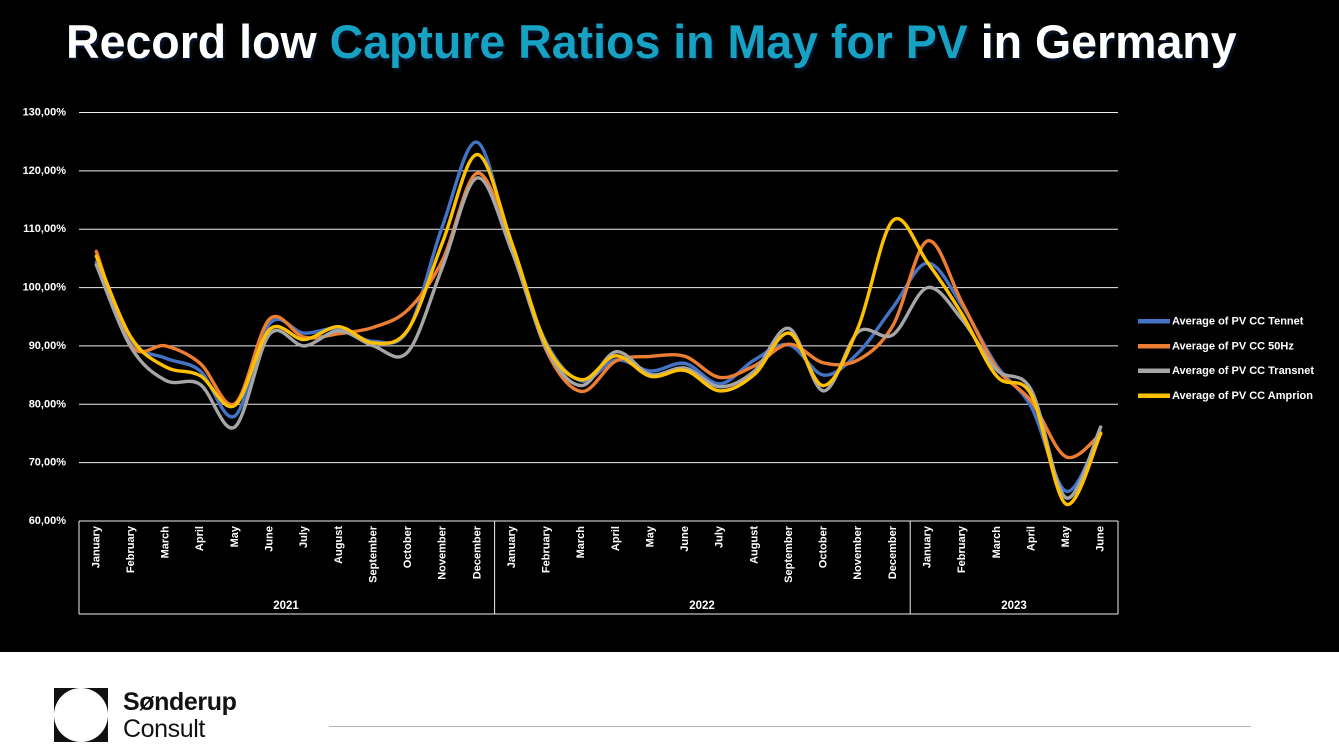  I want to click on svg-text: 2022, so click(702, 606).